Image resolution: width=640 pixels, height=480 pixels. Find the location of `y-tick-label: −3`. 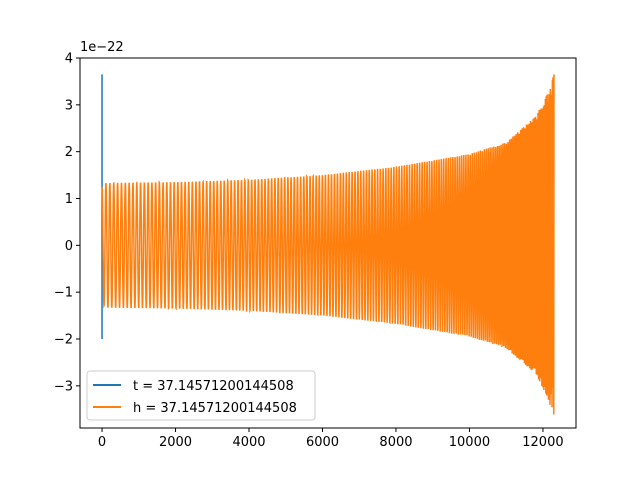

y-tick-label: −3 is located at coordinates (63, 386).